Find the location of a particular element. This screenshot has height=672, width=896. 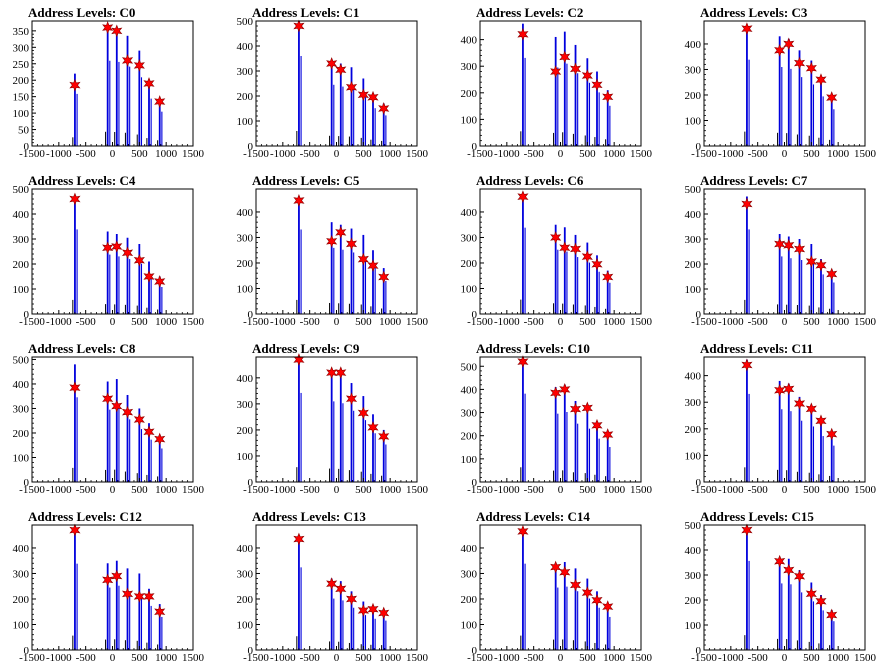

y-tick-label: 150 is located at coordinates (21, 98).